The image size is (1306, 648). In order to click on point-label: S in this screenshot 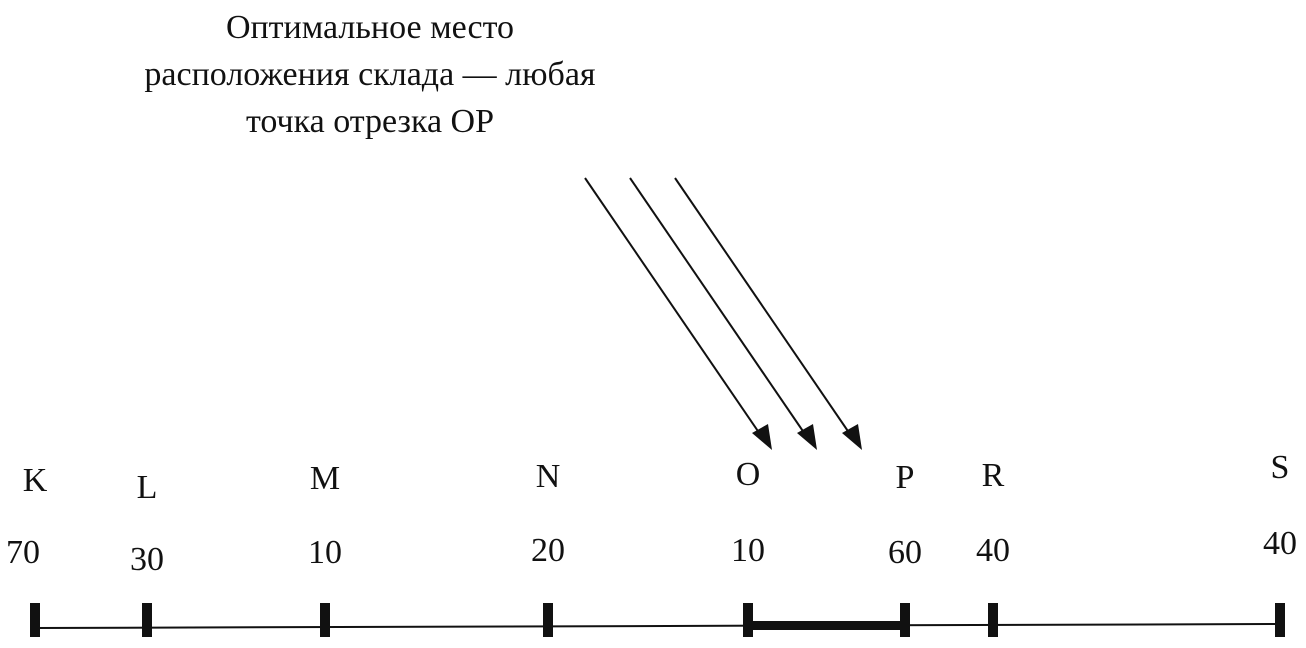, I will do `click(1280, 467)`.